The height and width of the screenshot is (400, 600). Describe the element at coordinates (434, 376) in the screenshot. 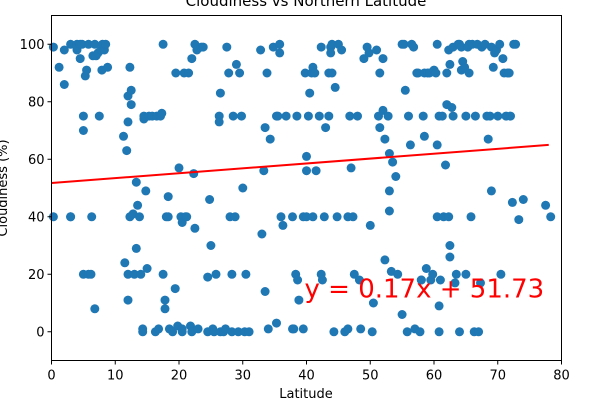

I see `x-tick-label: 60` at that location.